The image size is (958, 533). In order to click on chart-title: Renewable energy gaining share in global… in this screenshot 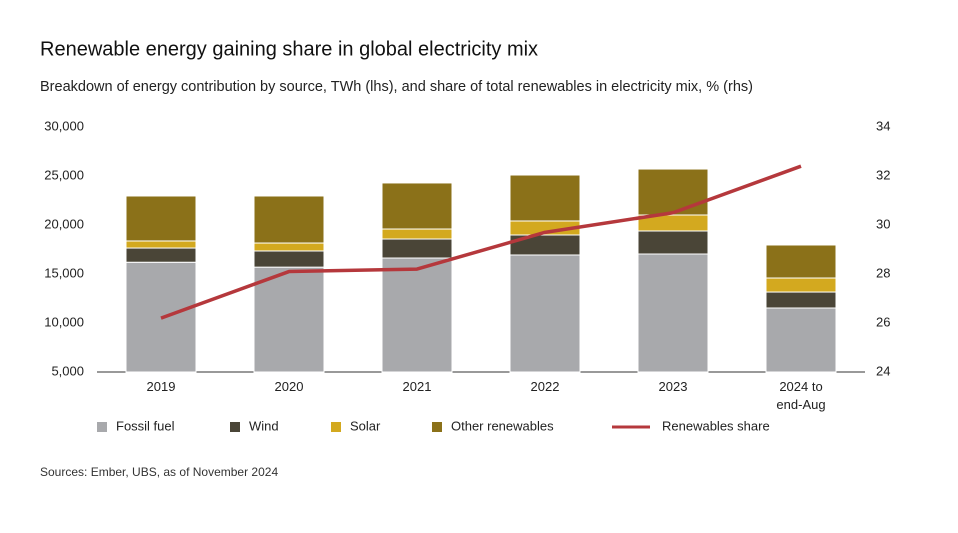, I will do `click(289, 49)`.